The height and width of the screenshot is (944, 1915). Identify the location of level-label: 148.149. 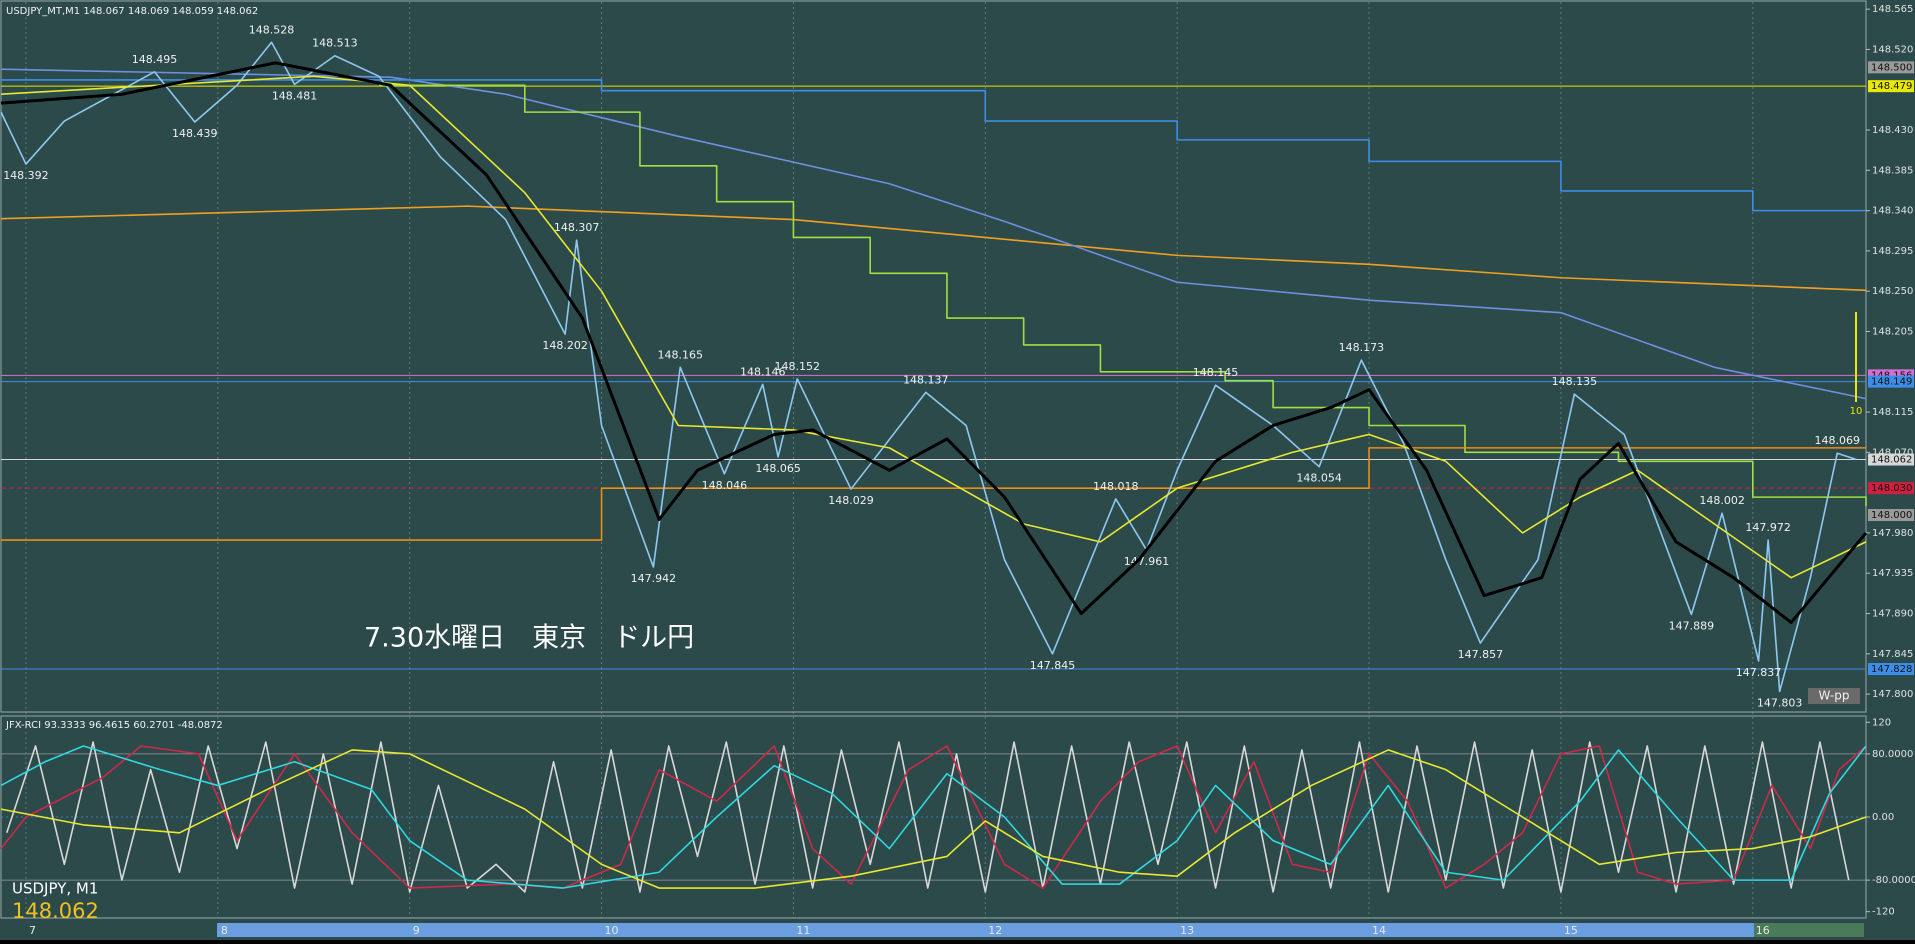
(1891, 382).